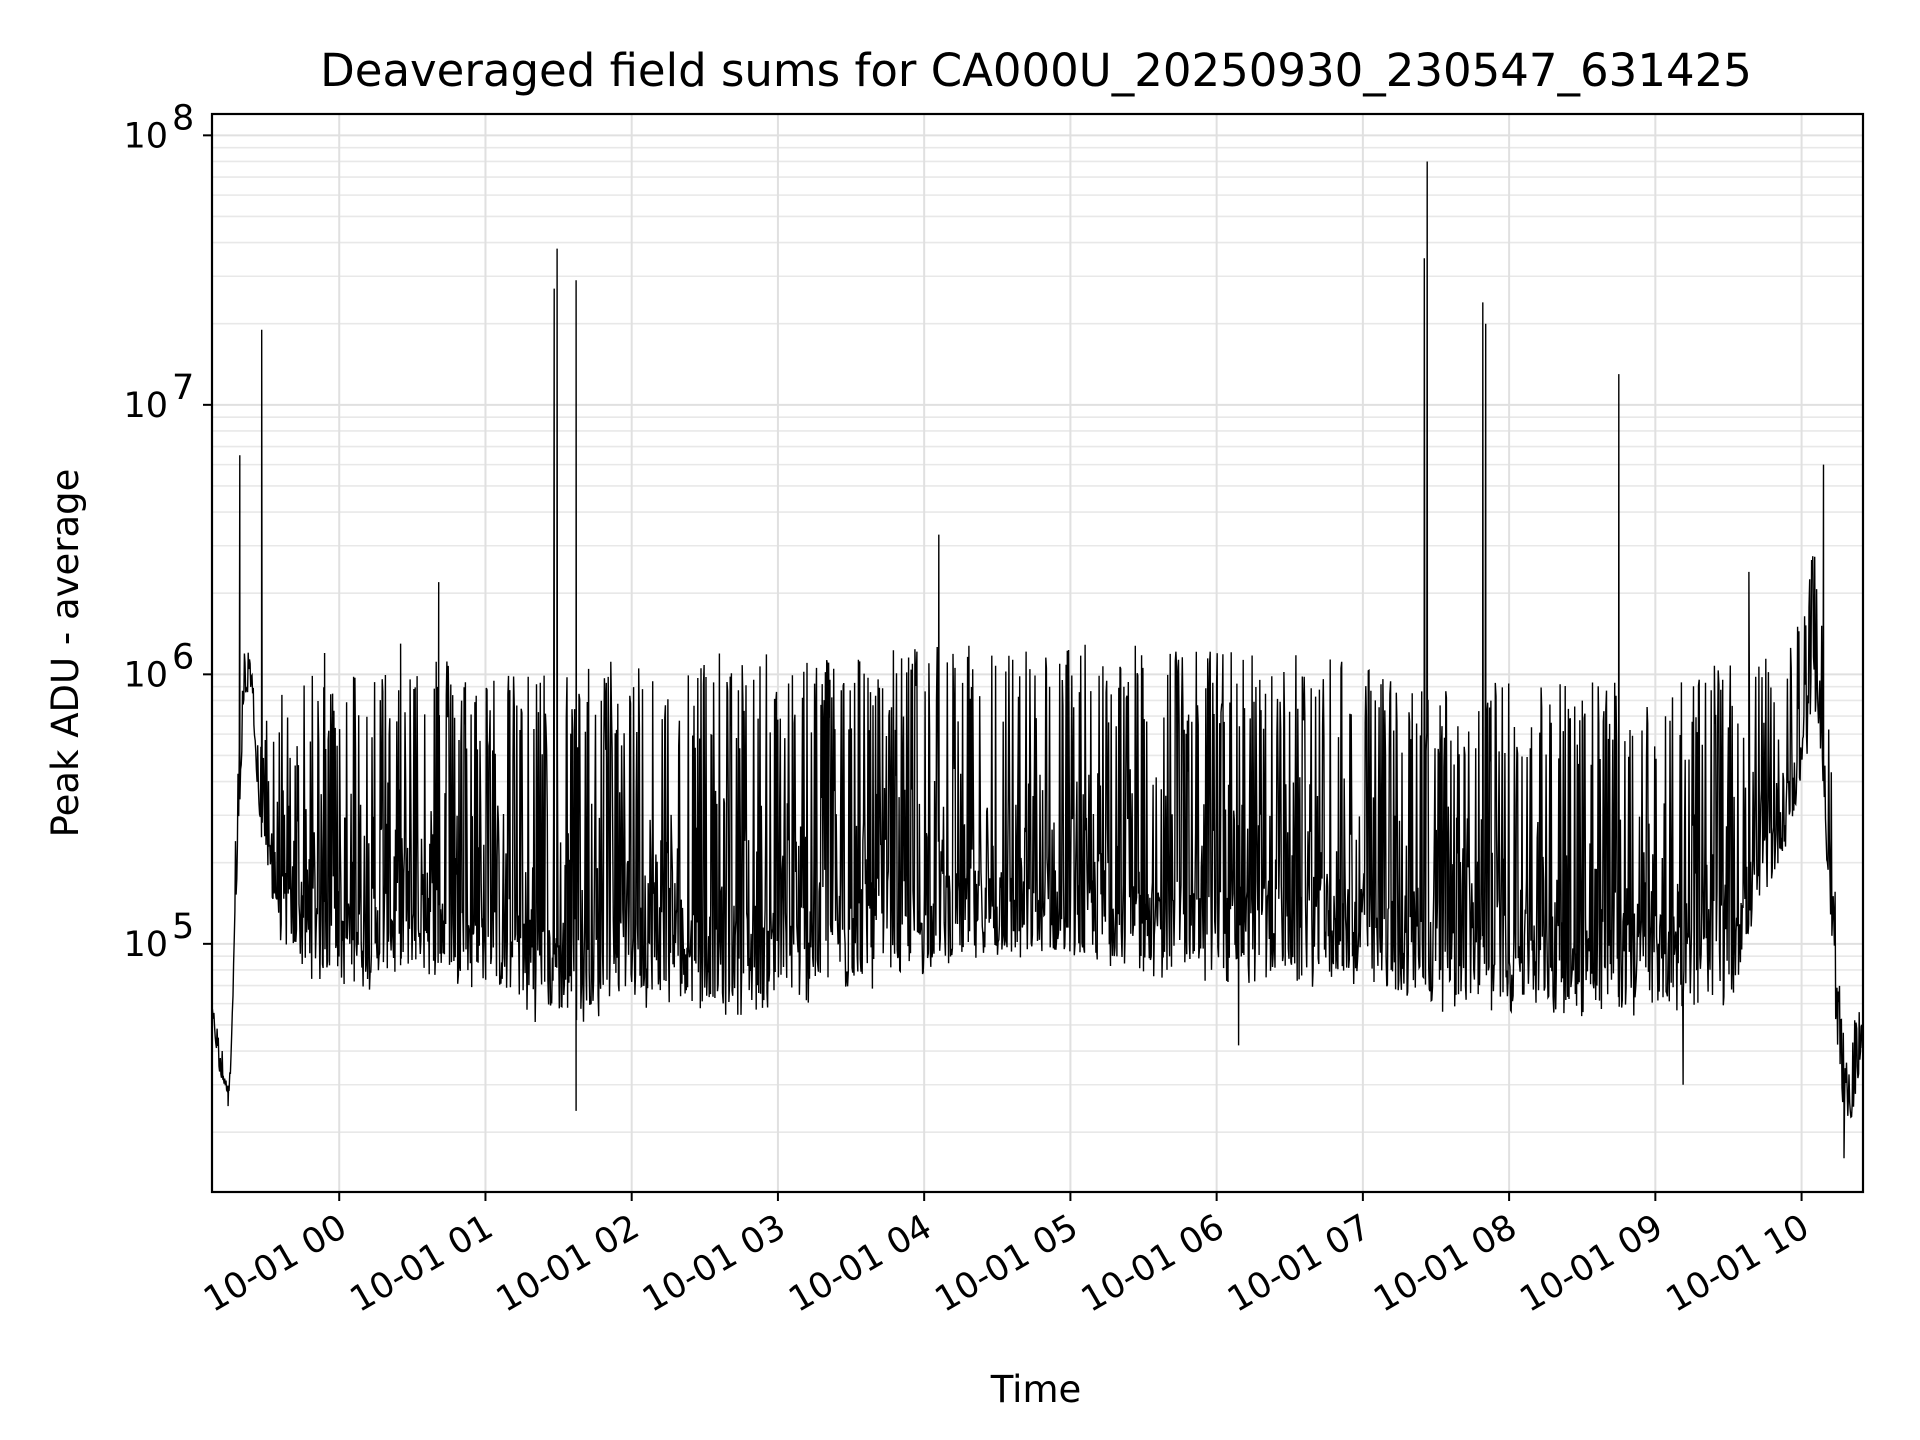 The width and height of the screenshot is (1920, 1440). Describe the element at coordinates (183, 118) in the screenshot. I see `y-tick-exponent: 8` at that location.